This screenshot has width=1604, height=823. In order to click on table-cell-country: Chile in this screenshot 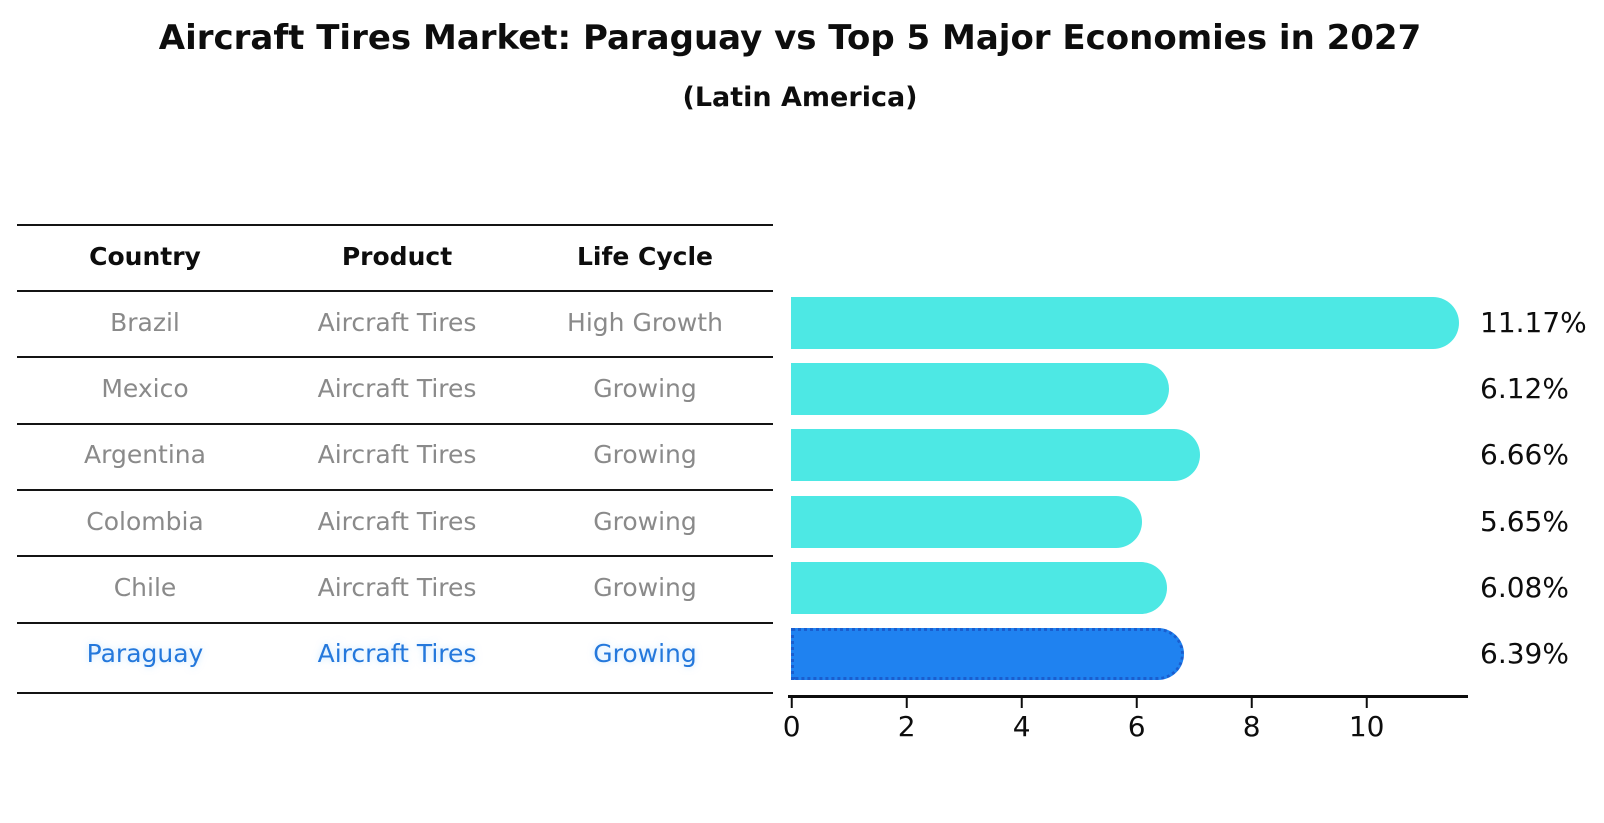, I will do `click(145, 588)`.